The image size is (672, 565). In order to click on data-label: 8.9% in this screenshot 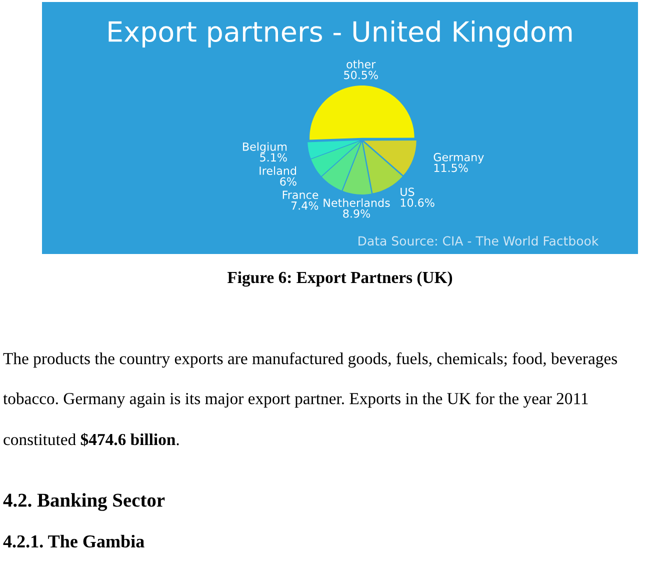, I will do `click(356, 213)`.